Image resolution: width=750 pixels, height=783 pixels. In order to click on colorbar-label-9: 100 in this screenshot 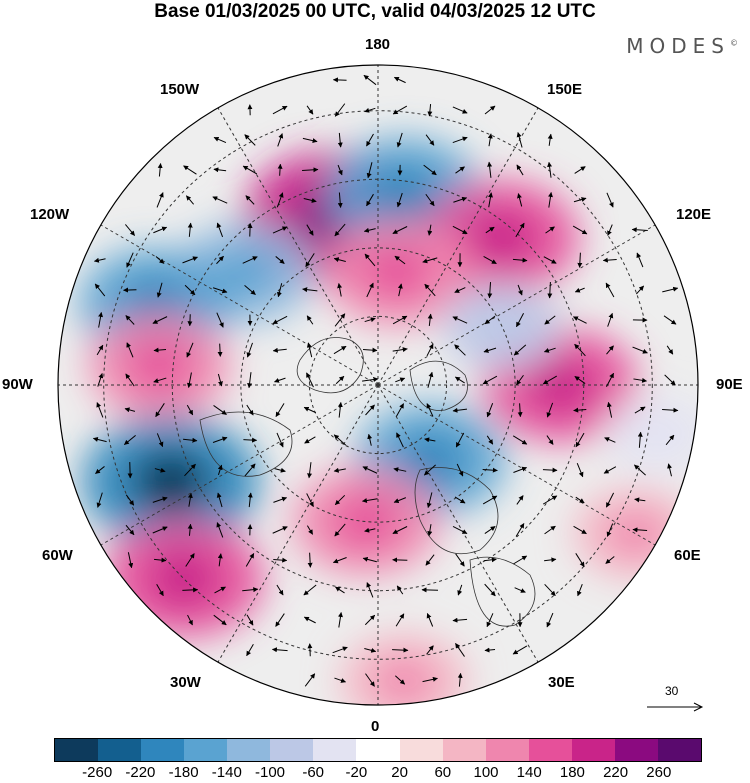, I will do `click(486, 772)`.